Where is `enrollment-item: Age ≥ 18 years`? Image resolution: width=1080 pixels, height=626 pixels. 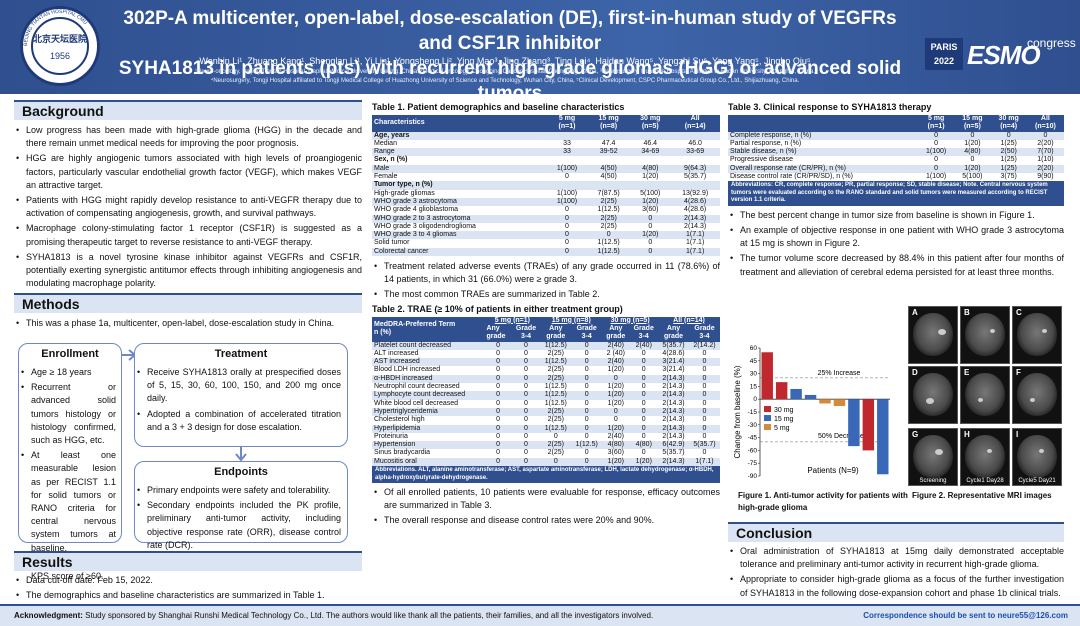 enrollment-item: Age ≥ 18 years is located at coordinates (67, 372).